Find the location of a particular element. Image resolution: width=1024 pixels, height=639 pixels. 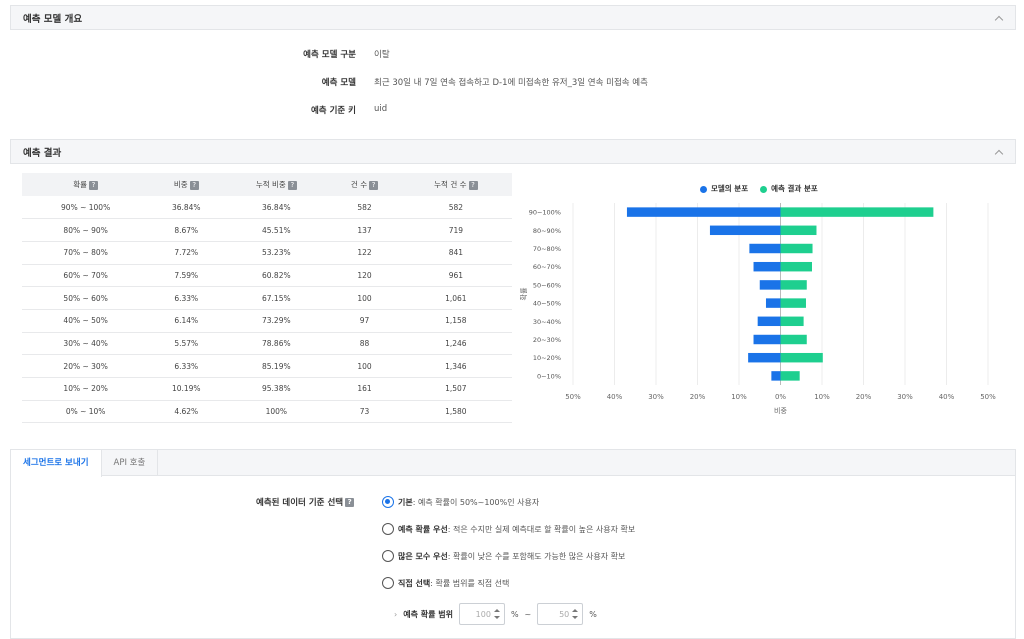

y-tick-label: 10~20% is located at coordinates (547, 358).